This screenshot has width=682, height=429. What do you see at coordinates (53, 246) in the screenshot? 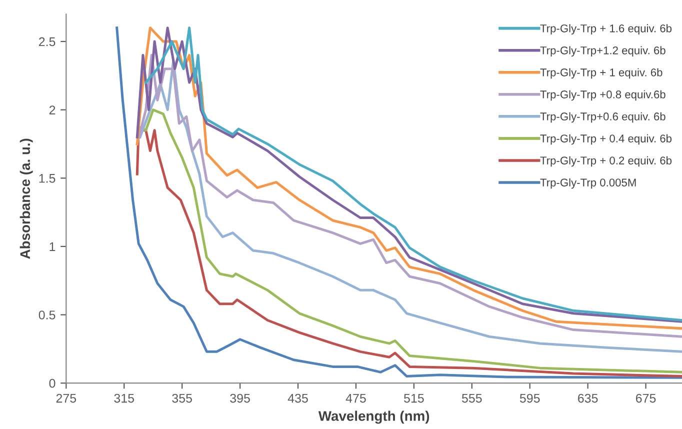
I see `y-tick-label: 1` at bounding box center [53, 246].